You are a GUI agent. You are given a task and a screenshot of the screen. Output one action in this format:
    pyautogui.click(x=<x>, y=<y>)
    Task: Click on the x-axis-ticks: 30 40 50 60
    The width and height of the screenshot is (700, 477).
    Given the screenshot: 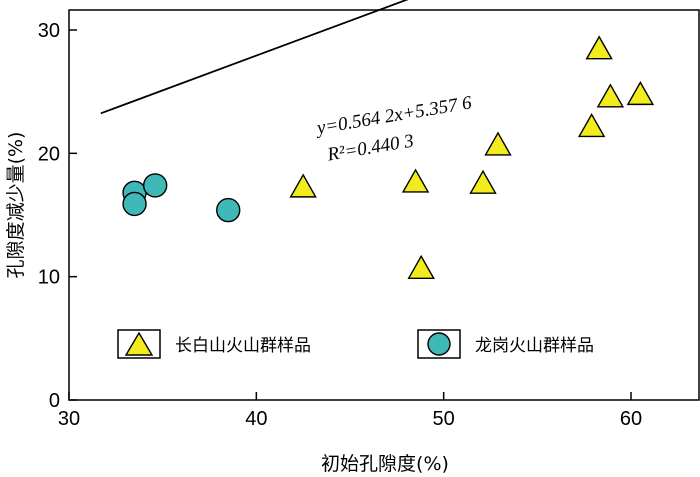 What is the action you would take?
    pyautogui.click(x=350, y=411)
    